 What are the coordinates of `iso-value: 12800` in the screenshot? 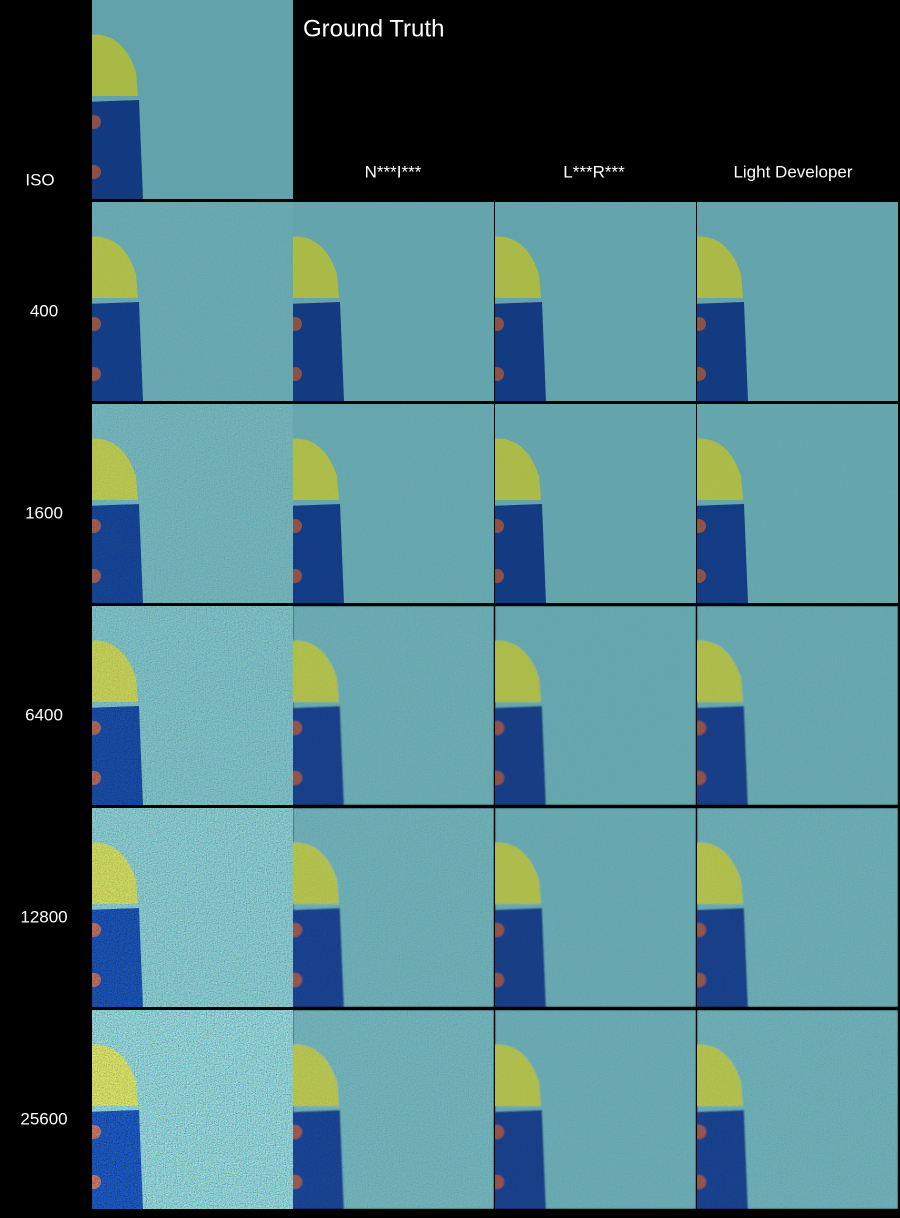 It's located at (43, 916).